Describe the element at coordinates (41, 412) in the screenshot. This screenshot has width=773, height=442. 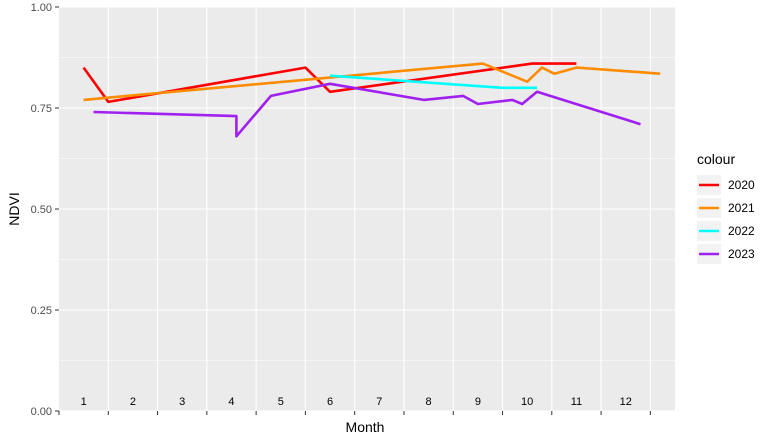
I see `y-tick-label: 0.00` at that location.